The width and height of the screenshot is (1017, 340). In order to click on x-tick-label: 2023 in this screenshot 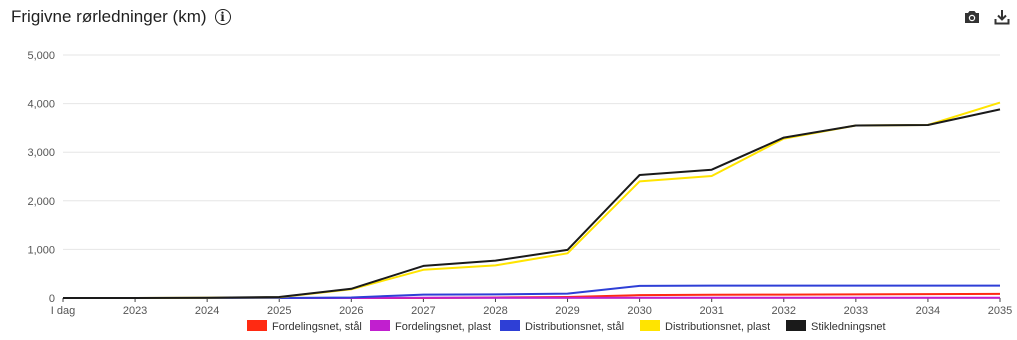, I will do `click(135, 311)`.